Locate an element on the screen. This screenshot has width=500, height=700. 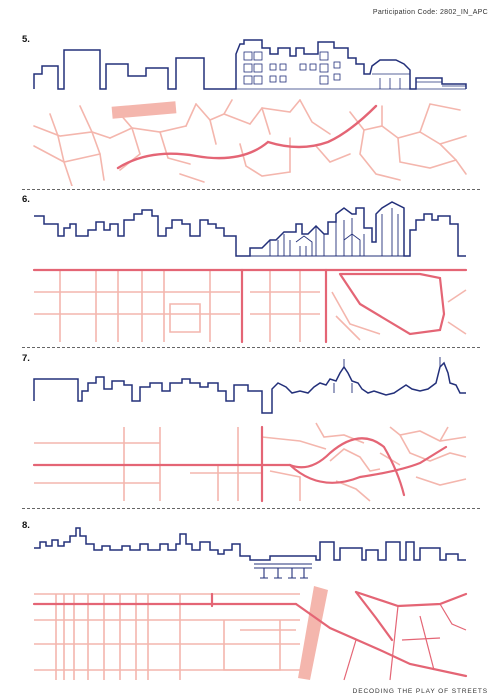
panel-8-number: 8. is located at coordinates (26, 525).